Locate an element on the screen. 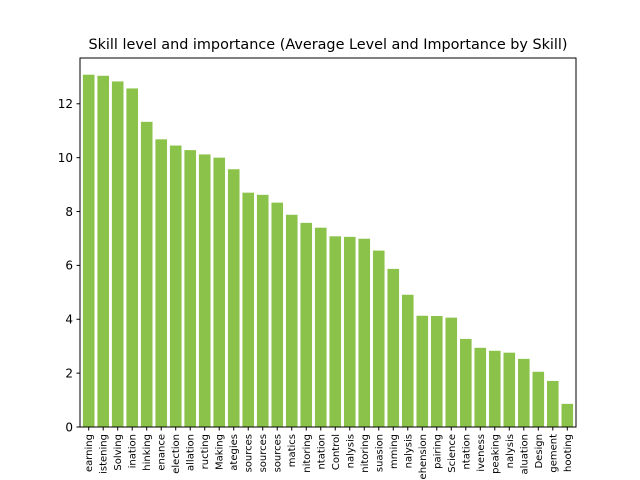  x-tick-label: matics is located at coordinates (292, 450).